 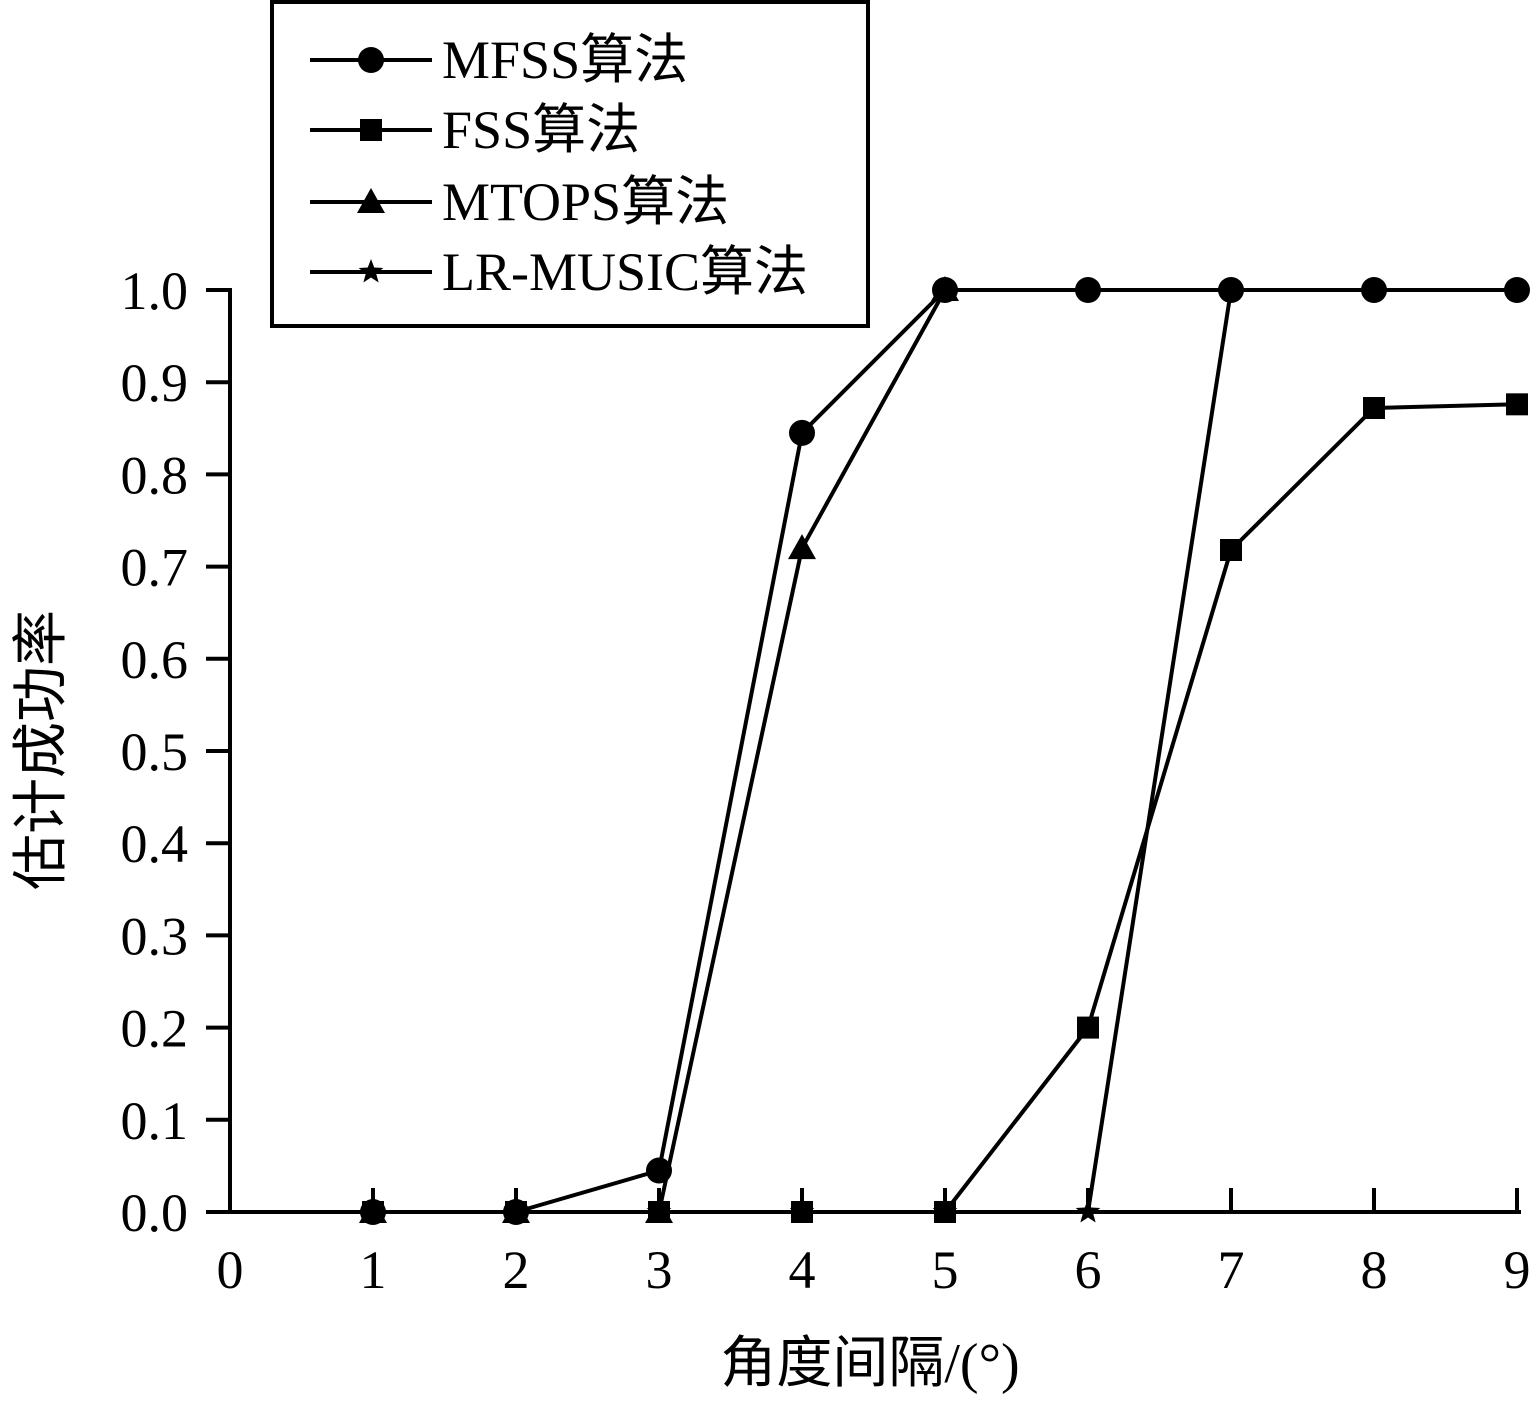 What do you see at coordinates (230, 1270) in the screenshot?
I see `x-tick-label: 0` at bounding box center [230, 1270].